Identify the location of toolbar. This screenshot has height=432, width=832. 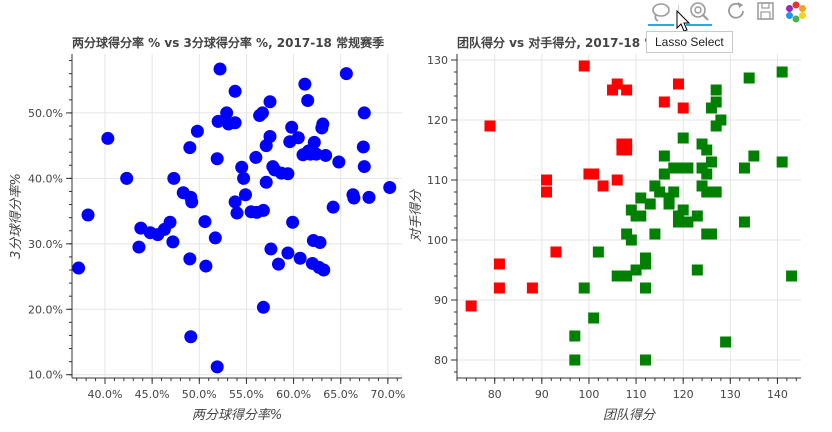
(736, 14).